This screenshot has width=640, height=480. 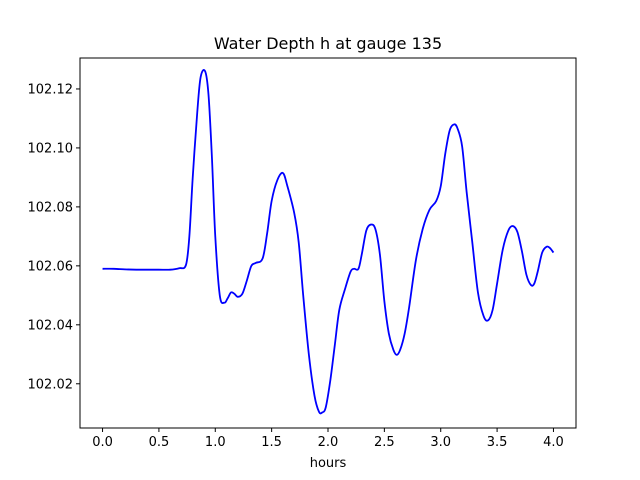 What do you see at coordinates (51, 89) in the screenshot?
I see `y-tick-label: 102.12` at bounding box center [51, 89].